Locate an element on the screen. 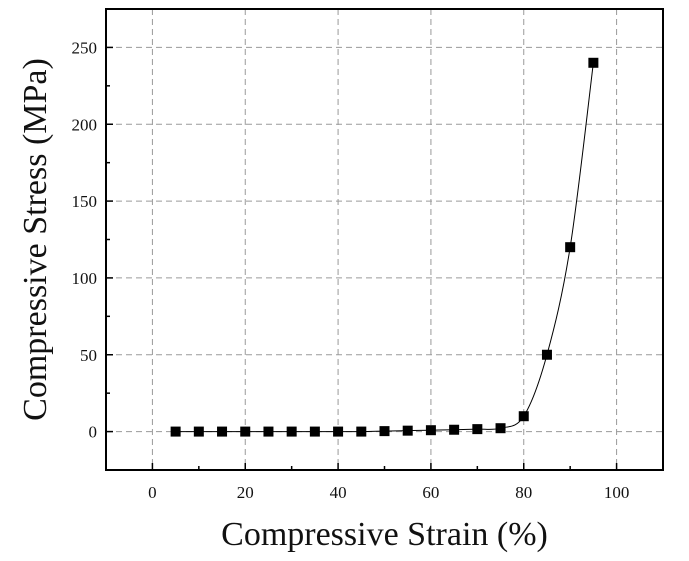 The image size is (689, 561). x-tick-label: 80 is located at coordinates (523, 492).